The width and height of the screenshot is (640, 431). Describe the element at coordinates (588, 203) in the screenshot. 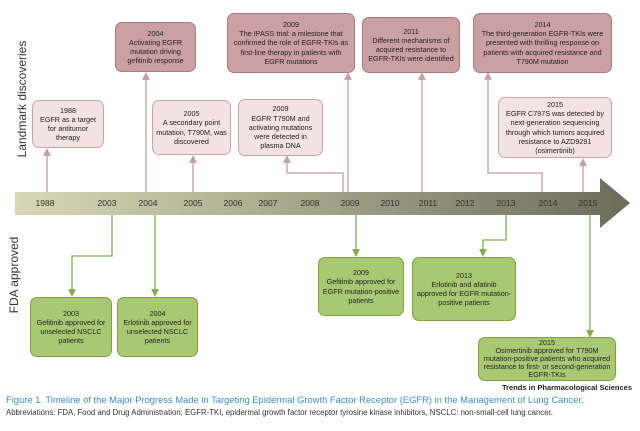

I see `year-tick-2015: 2015` at that location.